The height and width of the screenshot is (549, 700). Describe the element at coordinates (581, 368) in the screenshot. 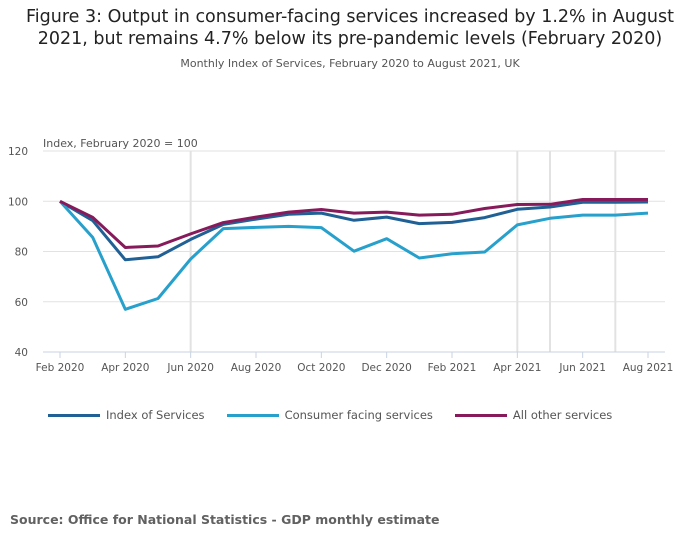

I see `x-tick-label: Jun 2021` at that location.